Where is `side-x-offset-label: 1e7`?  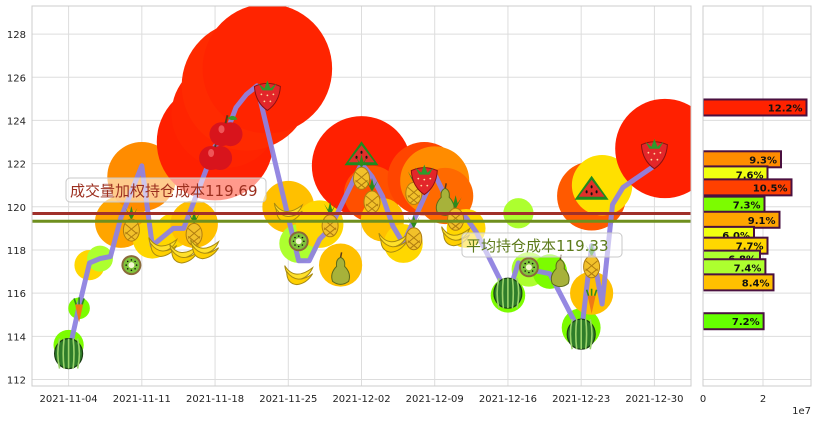
side-x-offset-label: 1e7 is located at coordinates (801, 411).